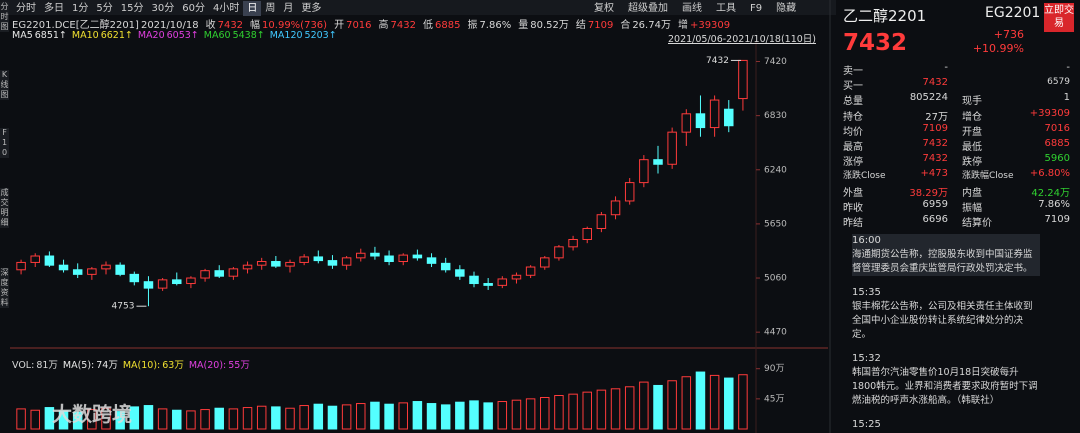  What do you see at coordinates (959, 221) in the screenshot?
I see `quote-row: 昨结 6696 结算价 7109` at bounding box center [959, 221].